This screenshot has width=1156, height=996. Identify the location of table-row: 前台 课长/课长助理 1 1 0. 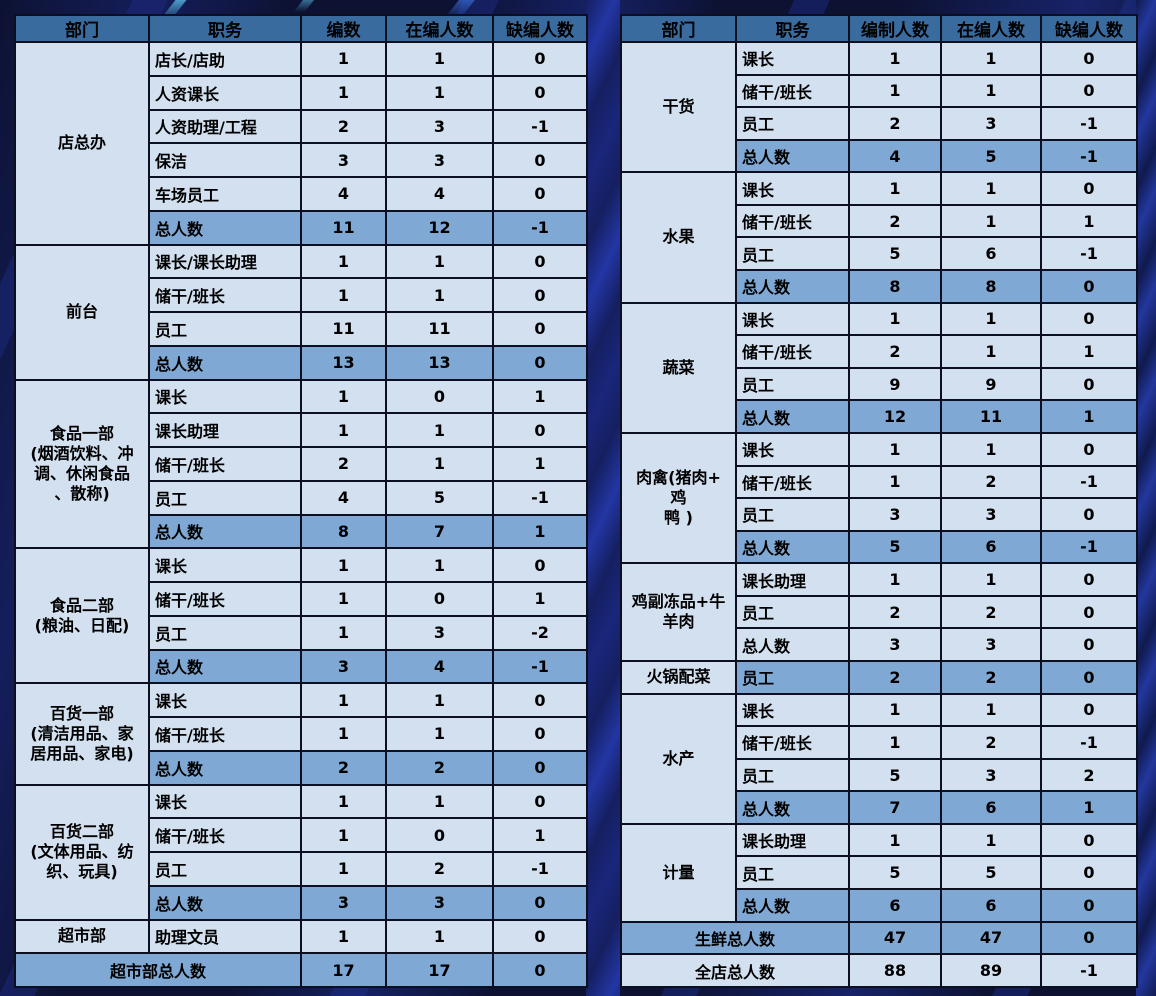
(301, 312).